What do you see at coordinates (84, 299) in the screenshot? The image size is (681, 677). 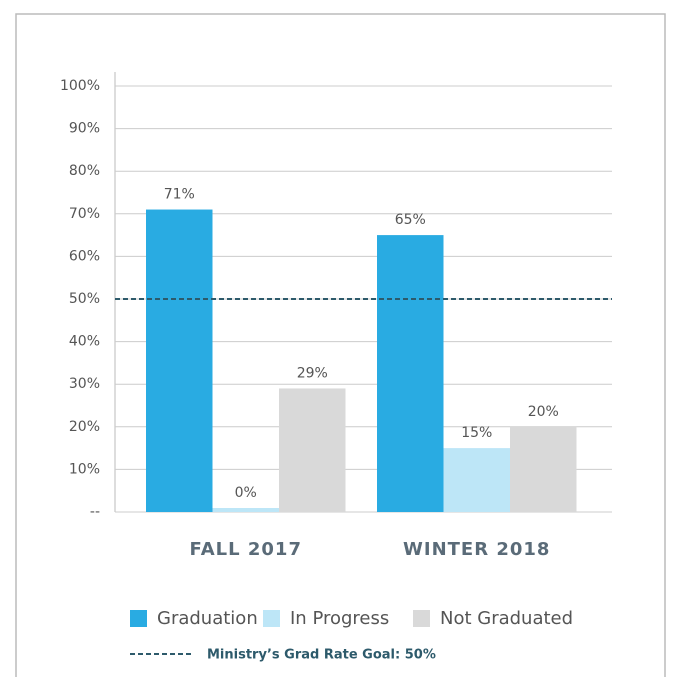 I see `y-tick-label: 50%` at bounding box center [84, 299].